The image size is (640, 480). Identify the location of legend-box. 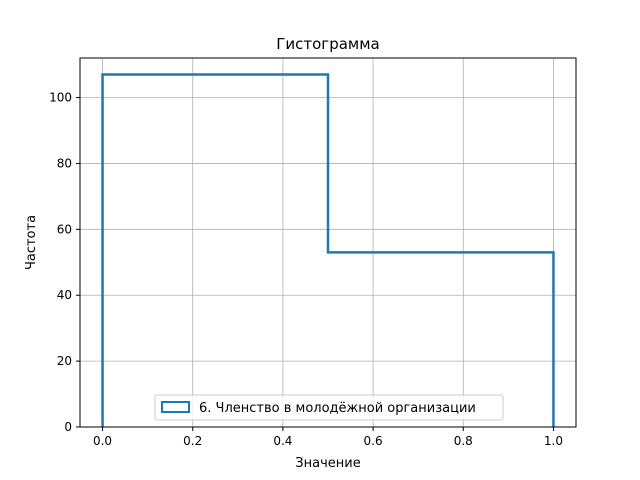
(329, 407).